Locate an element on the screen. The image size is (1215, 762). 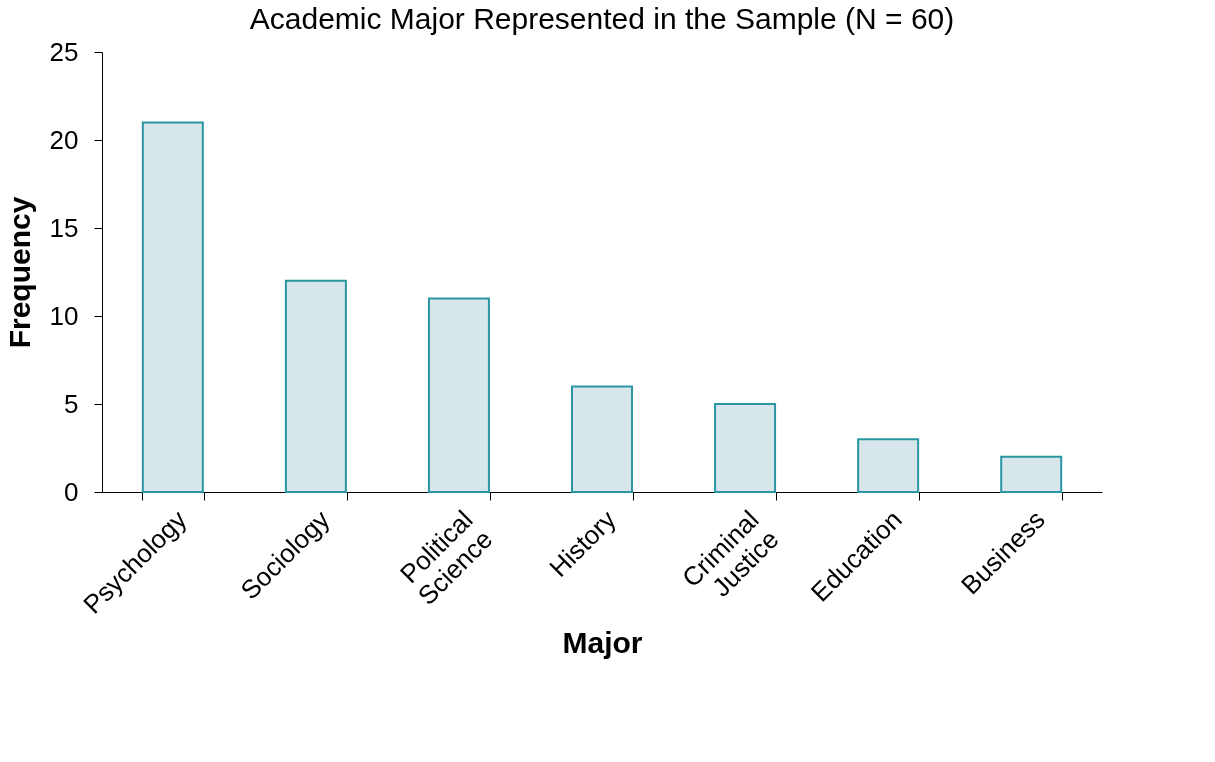
chart-title: Academic Major Represented in the Sample (N = 60) is located at coordinates (602, 18).